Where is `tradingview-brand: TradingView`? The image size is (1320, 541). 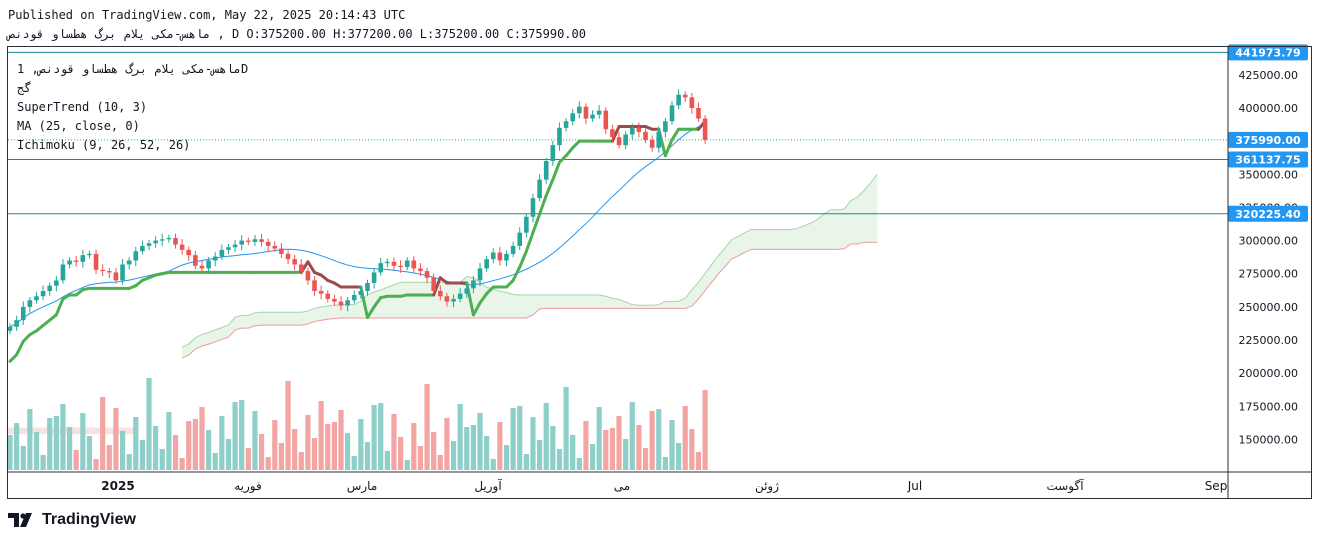
tradingview-brand: TradingView is located at coordinates (72, 520).